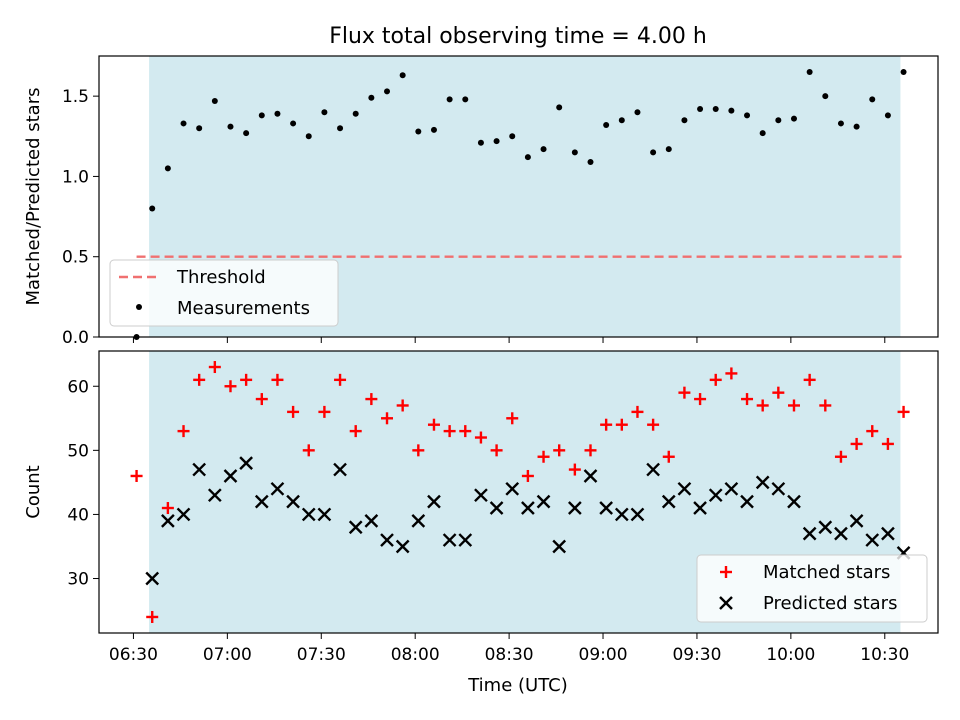 This screenshot has height=720, width=960. I want to click on legend-box, so click(224, 293).